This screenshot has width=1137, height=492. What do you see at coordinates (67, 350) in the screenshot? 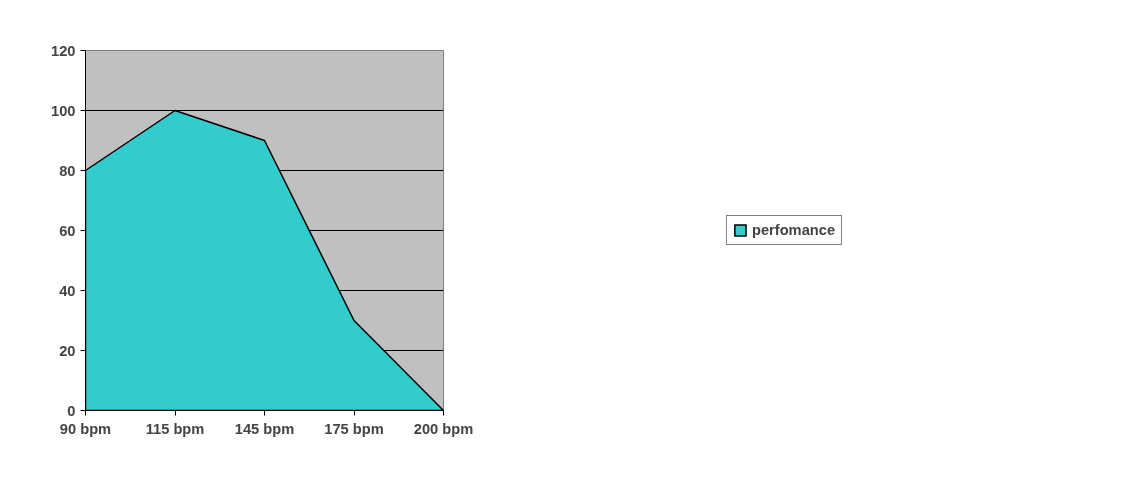
I see `y-tick-label: 20` at bounding box center [67, 350].